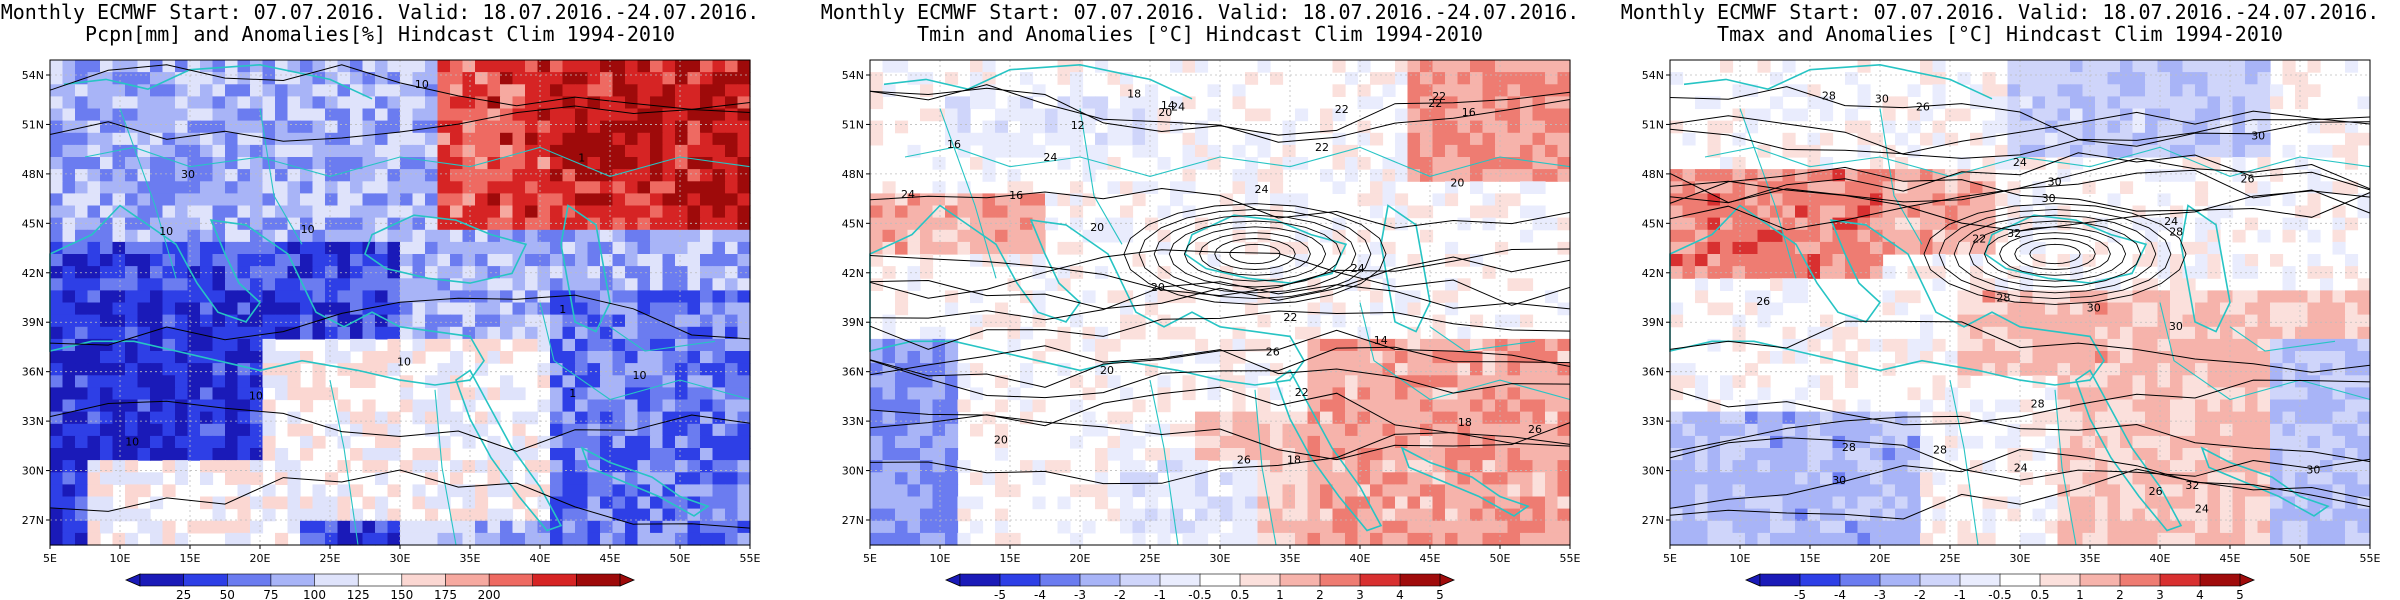 Image resolution: width=2400 pixels, height=600 pixels. I want to click on lon-label: 25E, so click(330, 558).